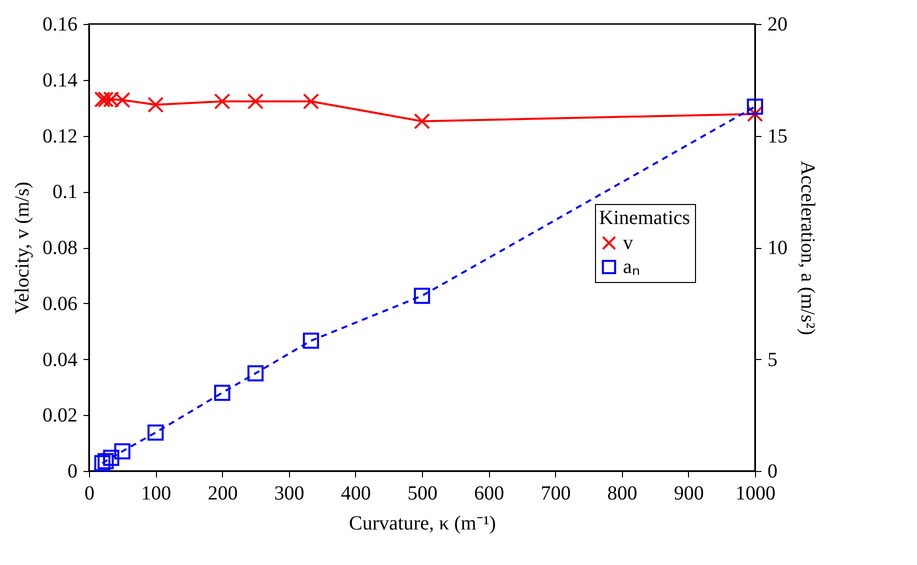 The height and width of the screenshot is (565, 917). What do you see at coordinates (23, 248) in the screenshot?
I see `y-axis-title: Velocity, v (m/s)` at bounding box center [23, 248].